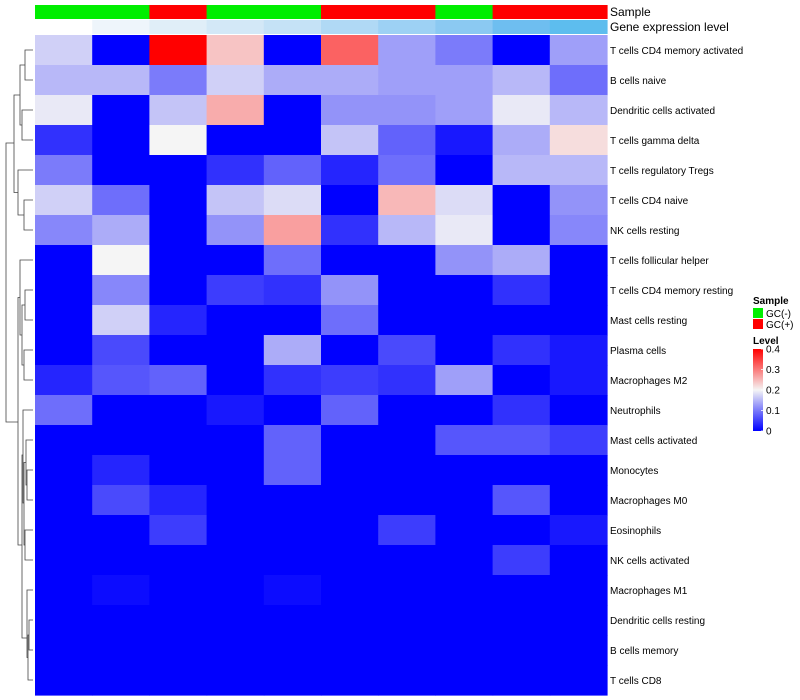 This screenshot has width=800, height=700. Describe the element at coordinates (649, 381) in the screenshot. I see `row-label: Macrophages M2` at that location.